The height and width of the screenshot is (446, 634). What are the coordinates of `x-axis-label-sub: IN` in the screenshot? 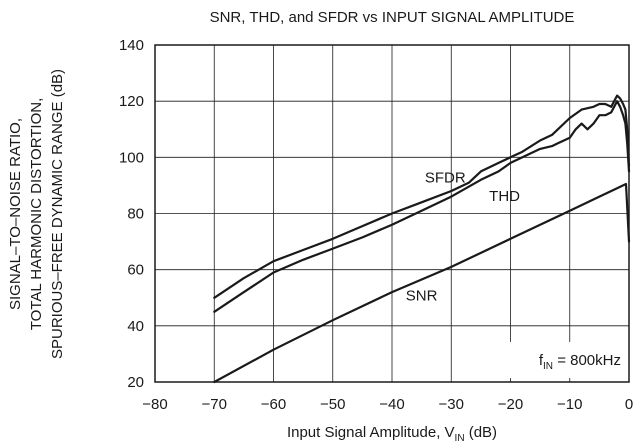 It's located at (460, 438).